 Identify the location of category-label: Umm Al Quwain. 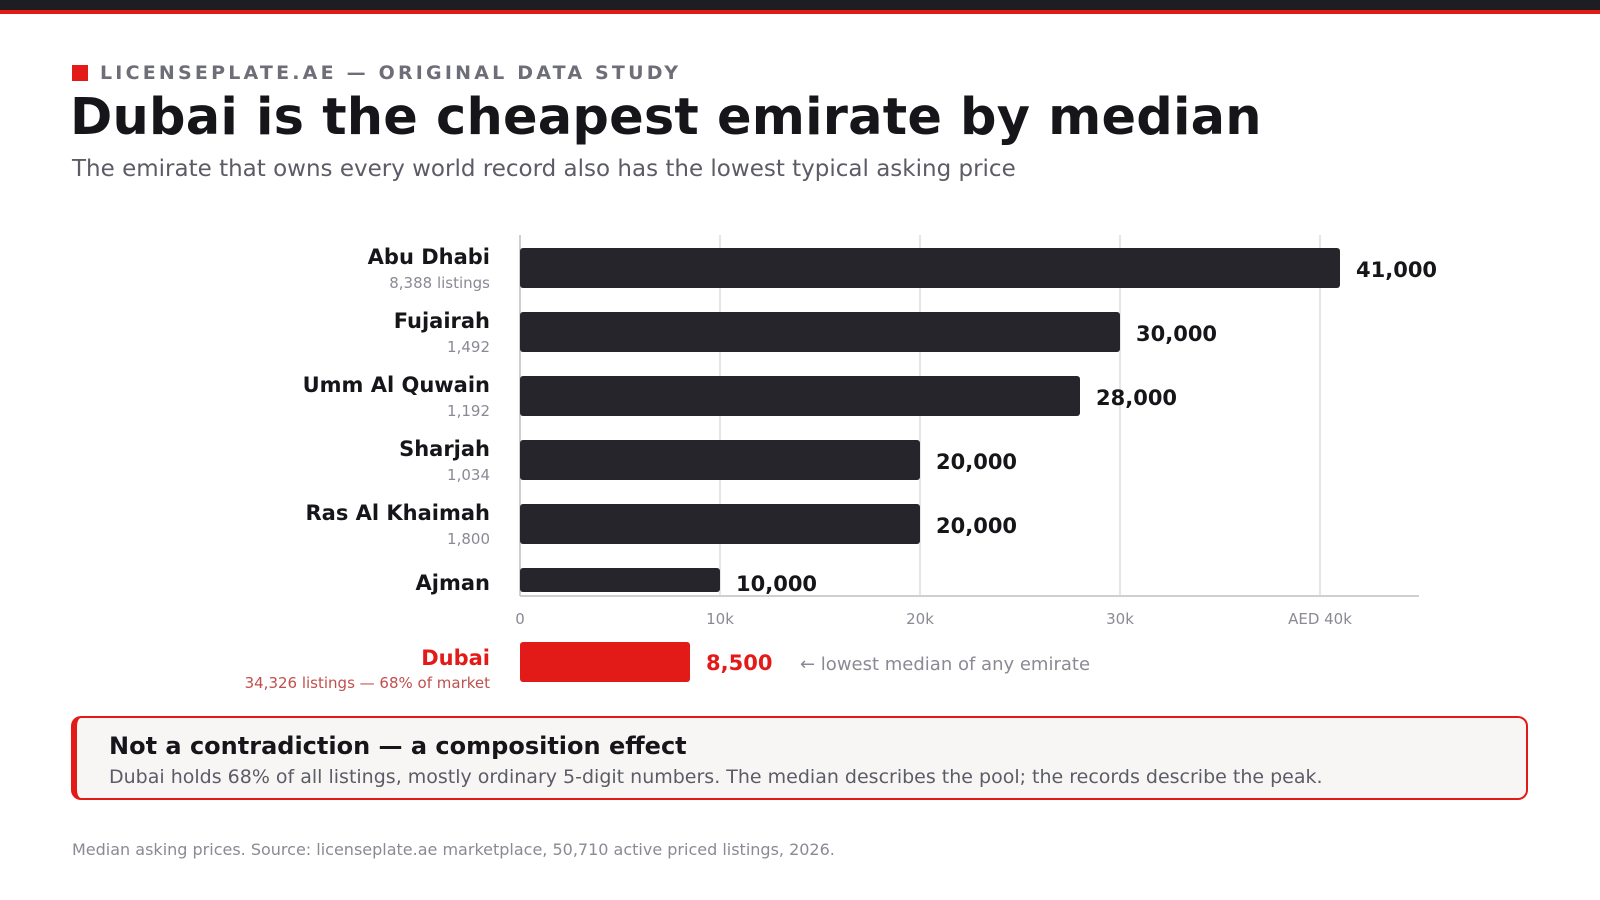
(396, 385).